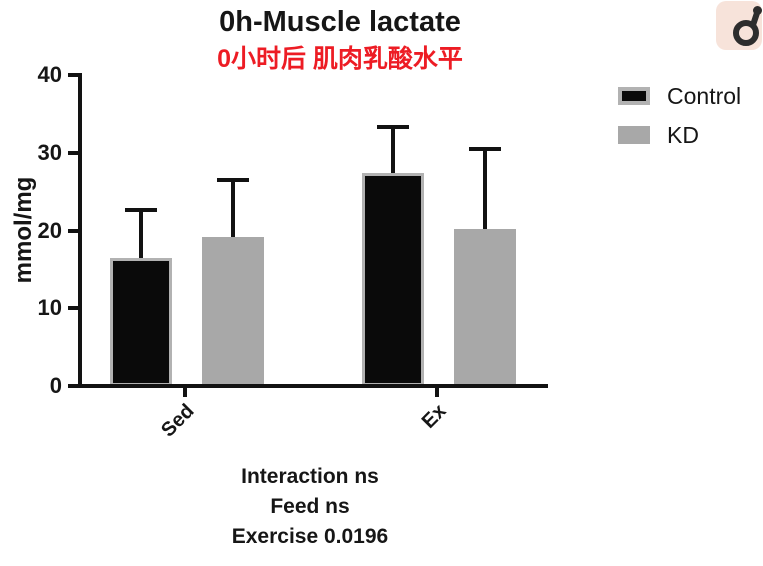 The image size is (763, 566). What do you see at coordinates (704, 96) in the screenshot?
I see `legend-label: Control` at bounding box center [704, 96].